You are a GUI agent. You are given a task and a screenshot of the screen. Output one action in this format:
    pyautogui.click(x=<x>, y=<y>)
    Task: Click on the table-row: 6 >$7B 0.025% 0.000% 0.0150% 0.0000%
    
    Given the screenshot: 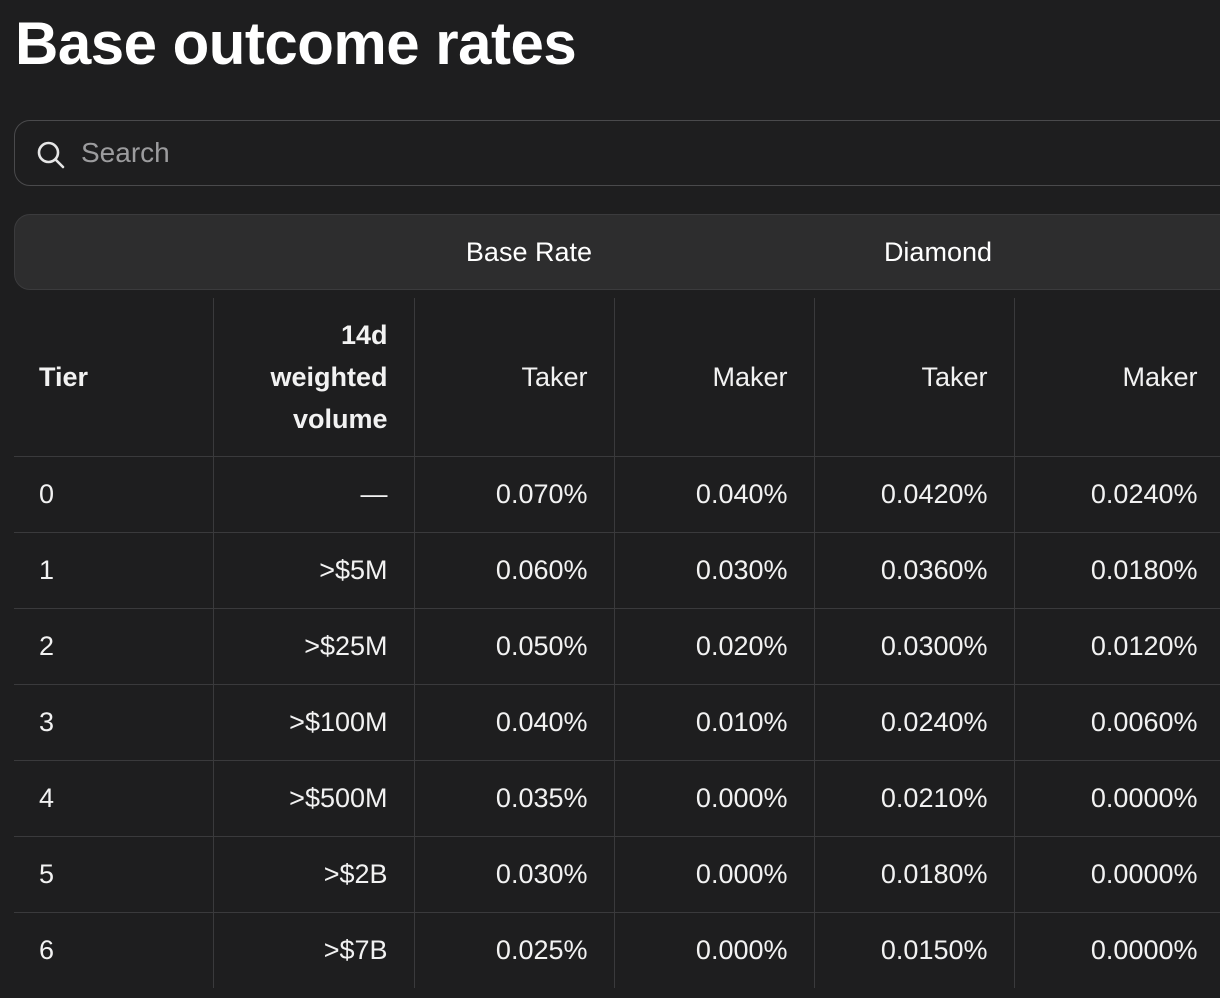 What is the action you would take?
    pyautogui.click(x=617, y=950)
    